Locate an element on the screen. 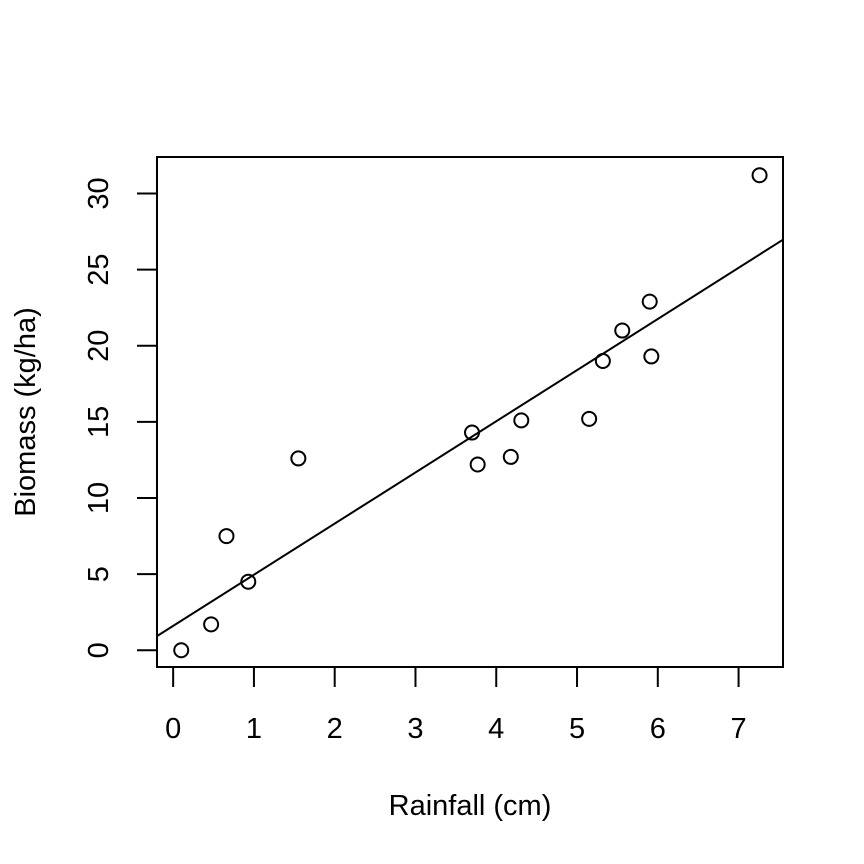  y-tick-label: 20 is located at coordinates (99, 346).